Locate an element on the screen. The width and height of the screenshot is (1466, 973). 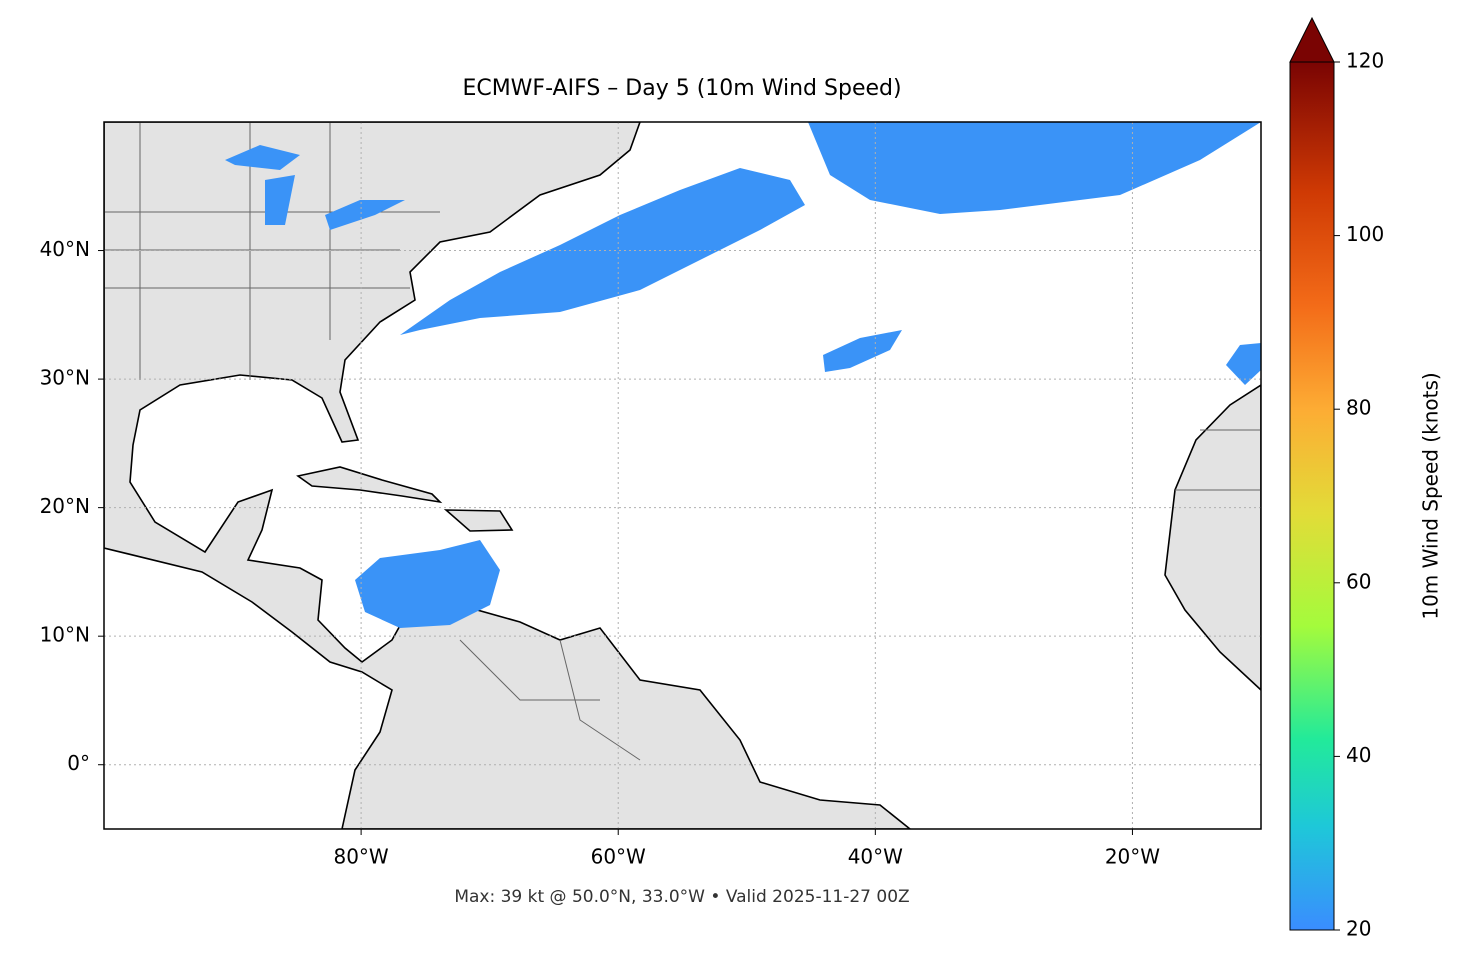
y-tick-label: 0° is located at coordinates (78, 763).